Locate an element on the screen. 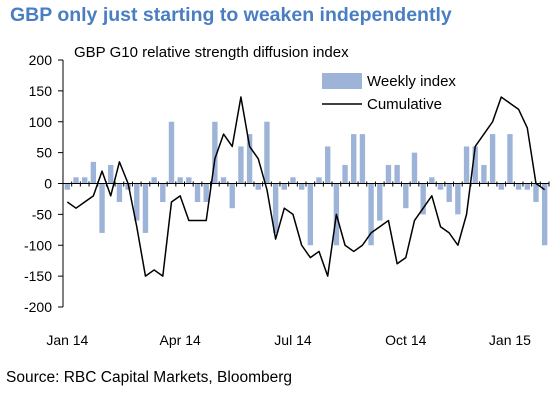 This screenshot has height=400, width=559. y-tick-label: 0 is located at coordinates (48, 184).